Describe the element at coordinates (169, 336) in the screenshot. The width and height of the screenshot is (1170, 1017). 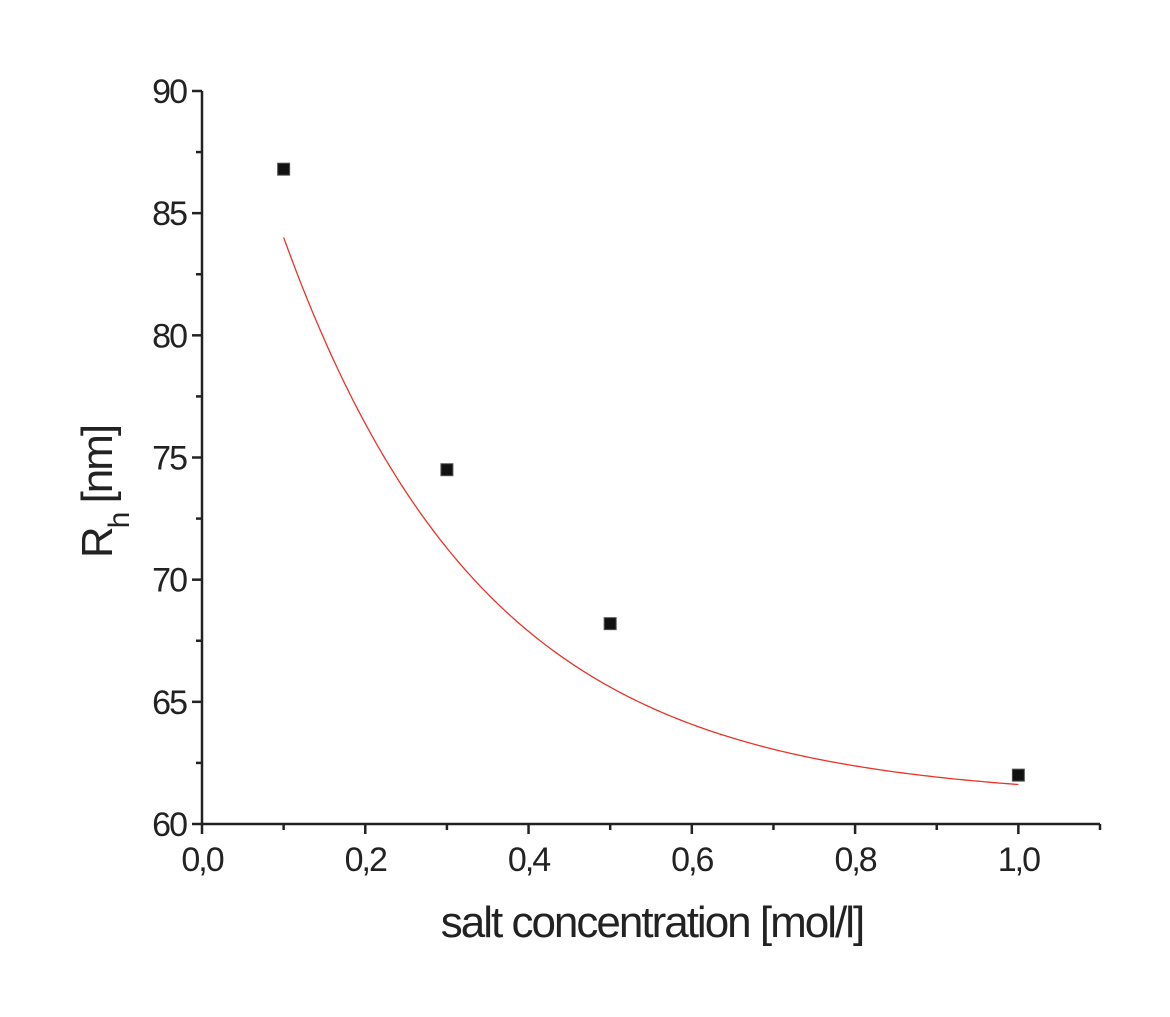
I see `y-tick-label: 80` at that location.